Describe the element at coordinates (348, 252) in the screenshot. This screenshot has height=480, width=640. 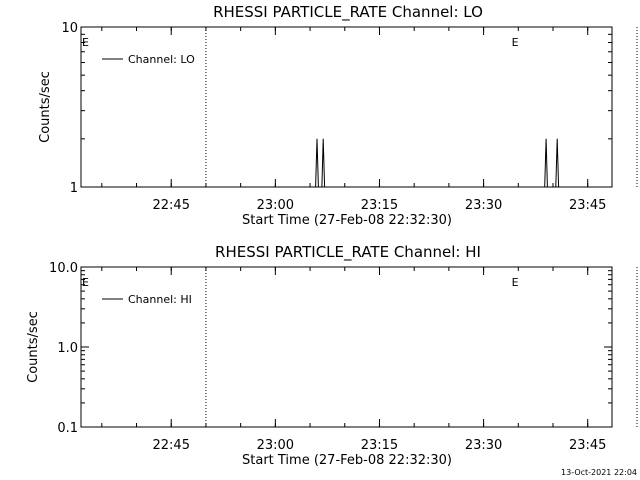
I see `panel-hi-title: RHESSI PARTICLE_RATE Channel: HI` at that location.